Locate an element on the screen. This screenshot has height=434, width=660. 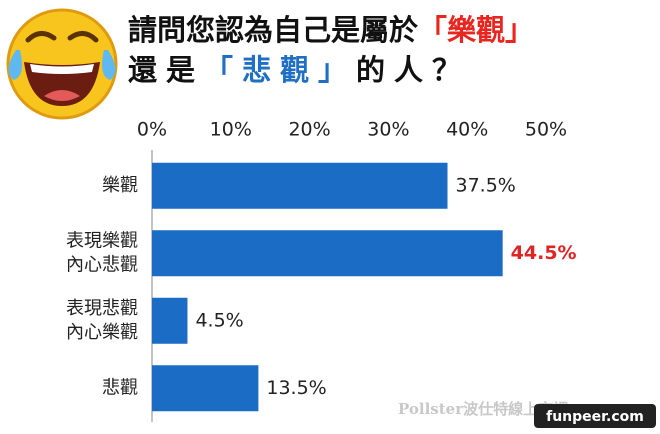
chart-title: 請問您認為自己是屬於「樂觀」 is located at coordinates (331, 30).